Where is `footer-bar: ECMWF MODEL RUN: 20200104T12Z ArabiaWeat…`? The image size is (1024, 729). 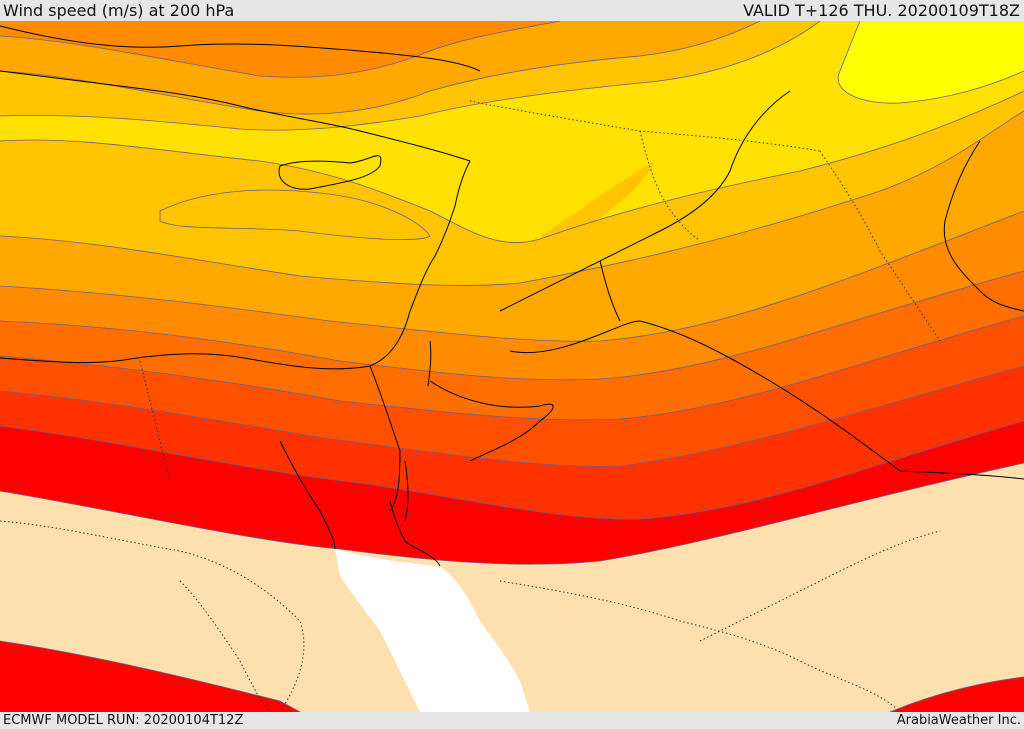 footer-bar: ECMWF MODEL RUN: 20200104T12Z ArabiaWeat… is located at coordinates (512, 720).